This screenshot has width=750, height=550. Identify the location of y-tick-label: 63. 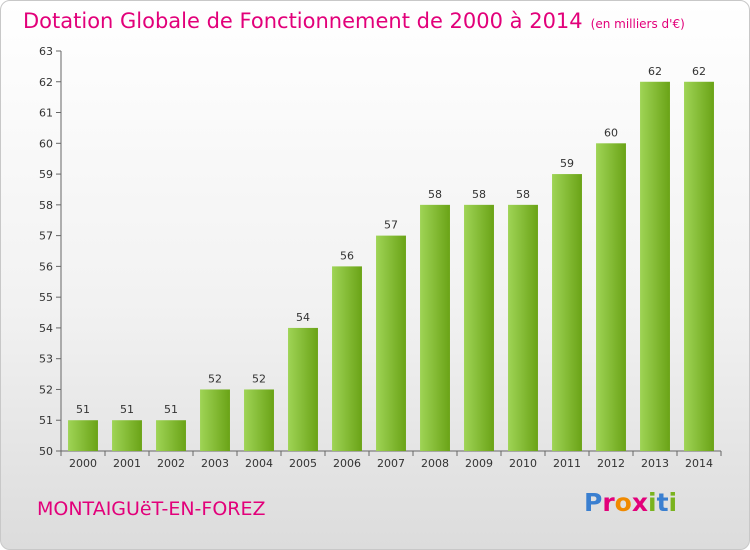
(46, 51).